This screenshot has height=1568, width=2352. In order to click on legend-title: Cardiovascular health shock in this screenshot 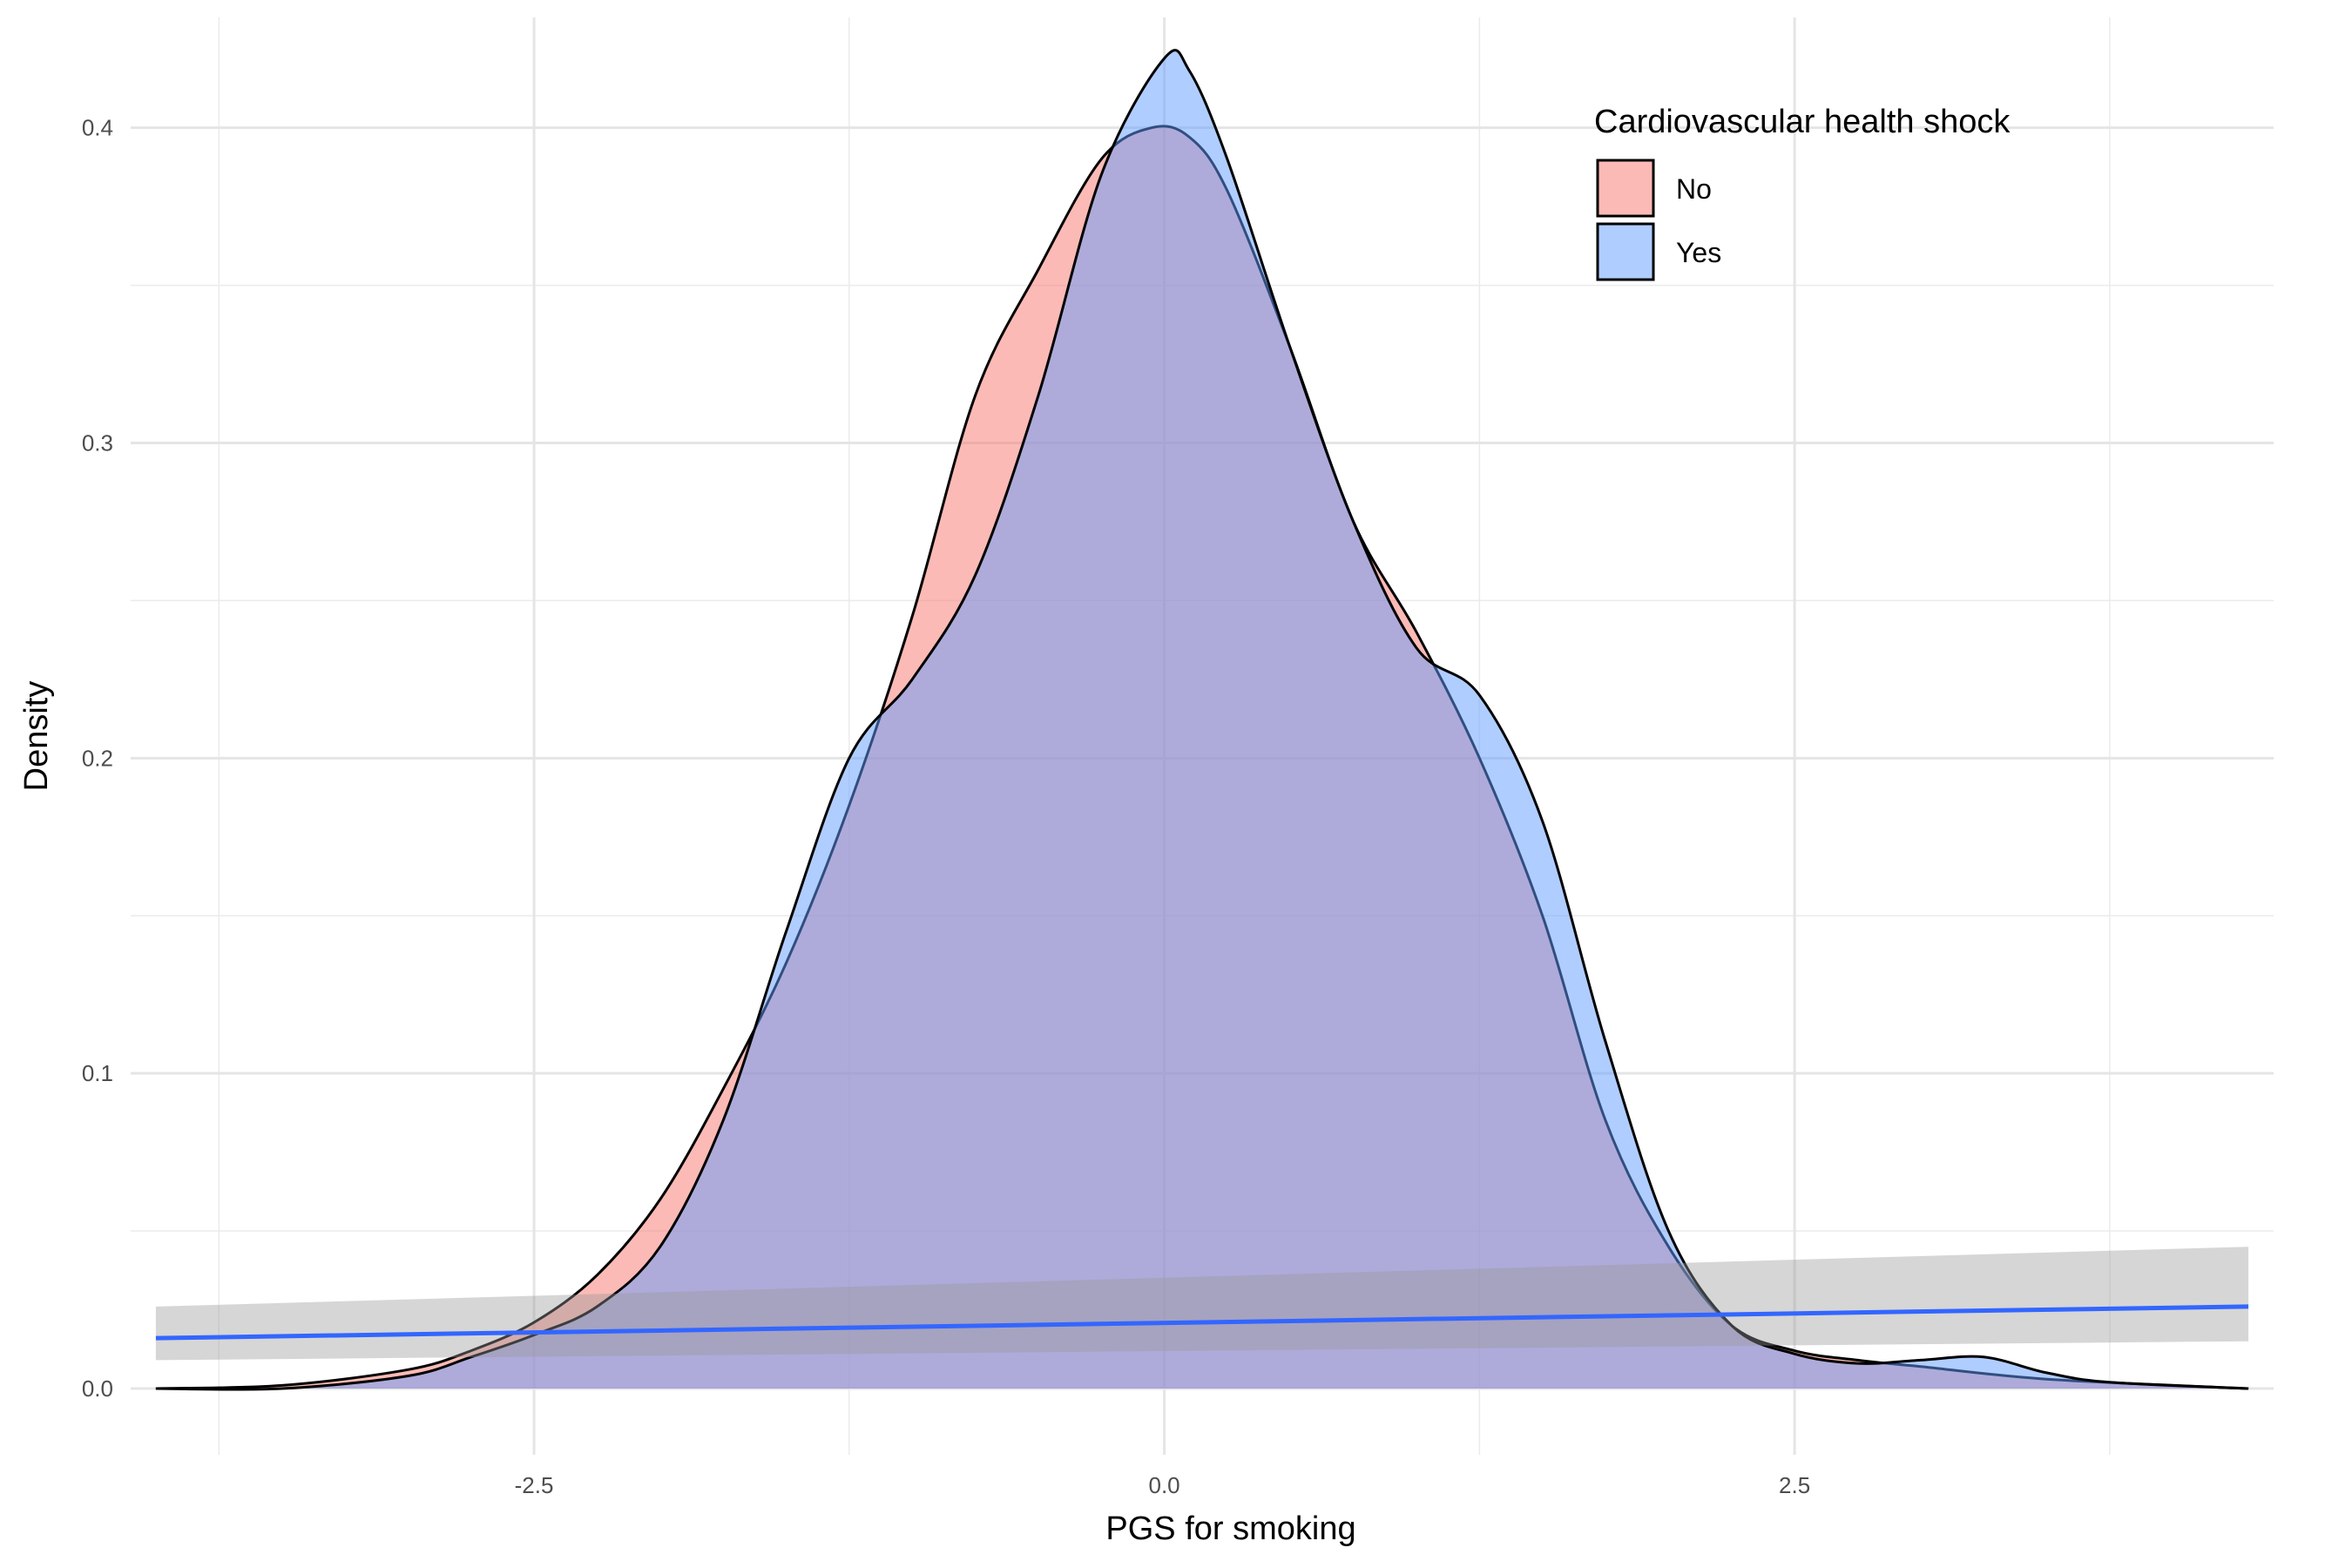, I will do `click(1803, 122)`.